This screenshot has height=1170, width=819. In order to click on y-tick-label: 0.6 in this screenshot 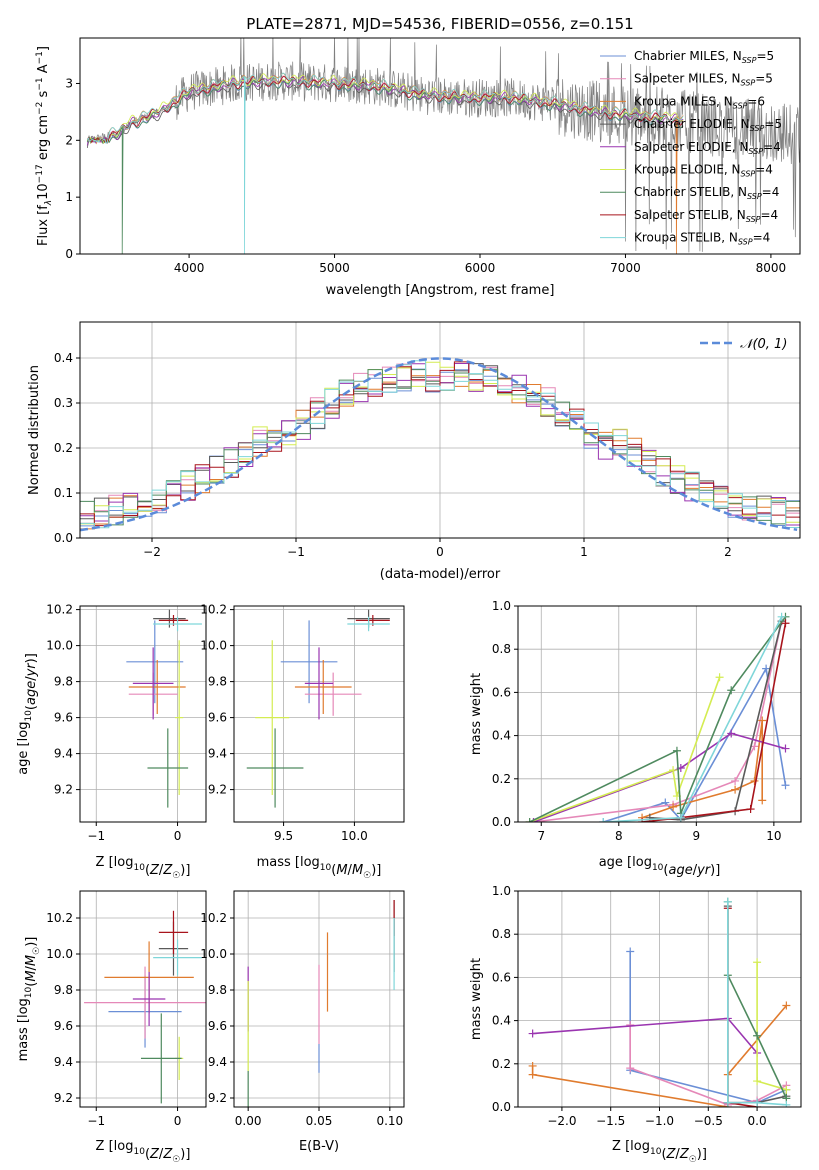, I will do `click(501, 692)`.